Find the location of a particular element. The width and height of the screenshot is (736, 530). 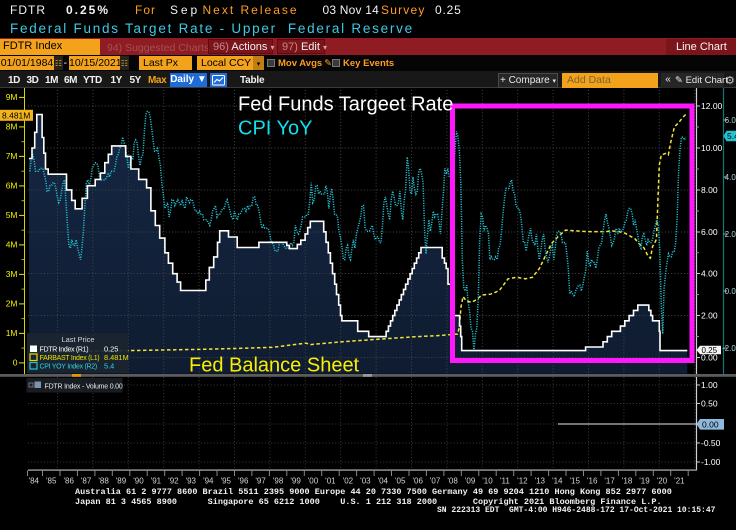

svg-text: 2.0 is located at coordinates (730, 234).